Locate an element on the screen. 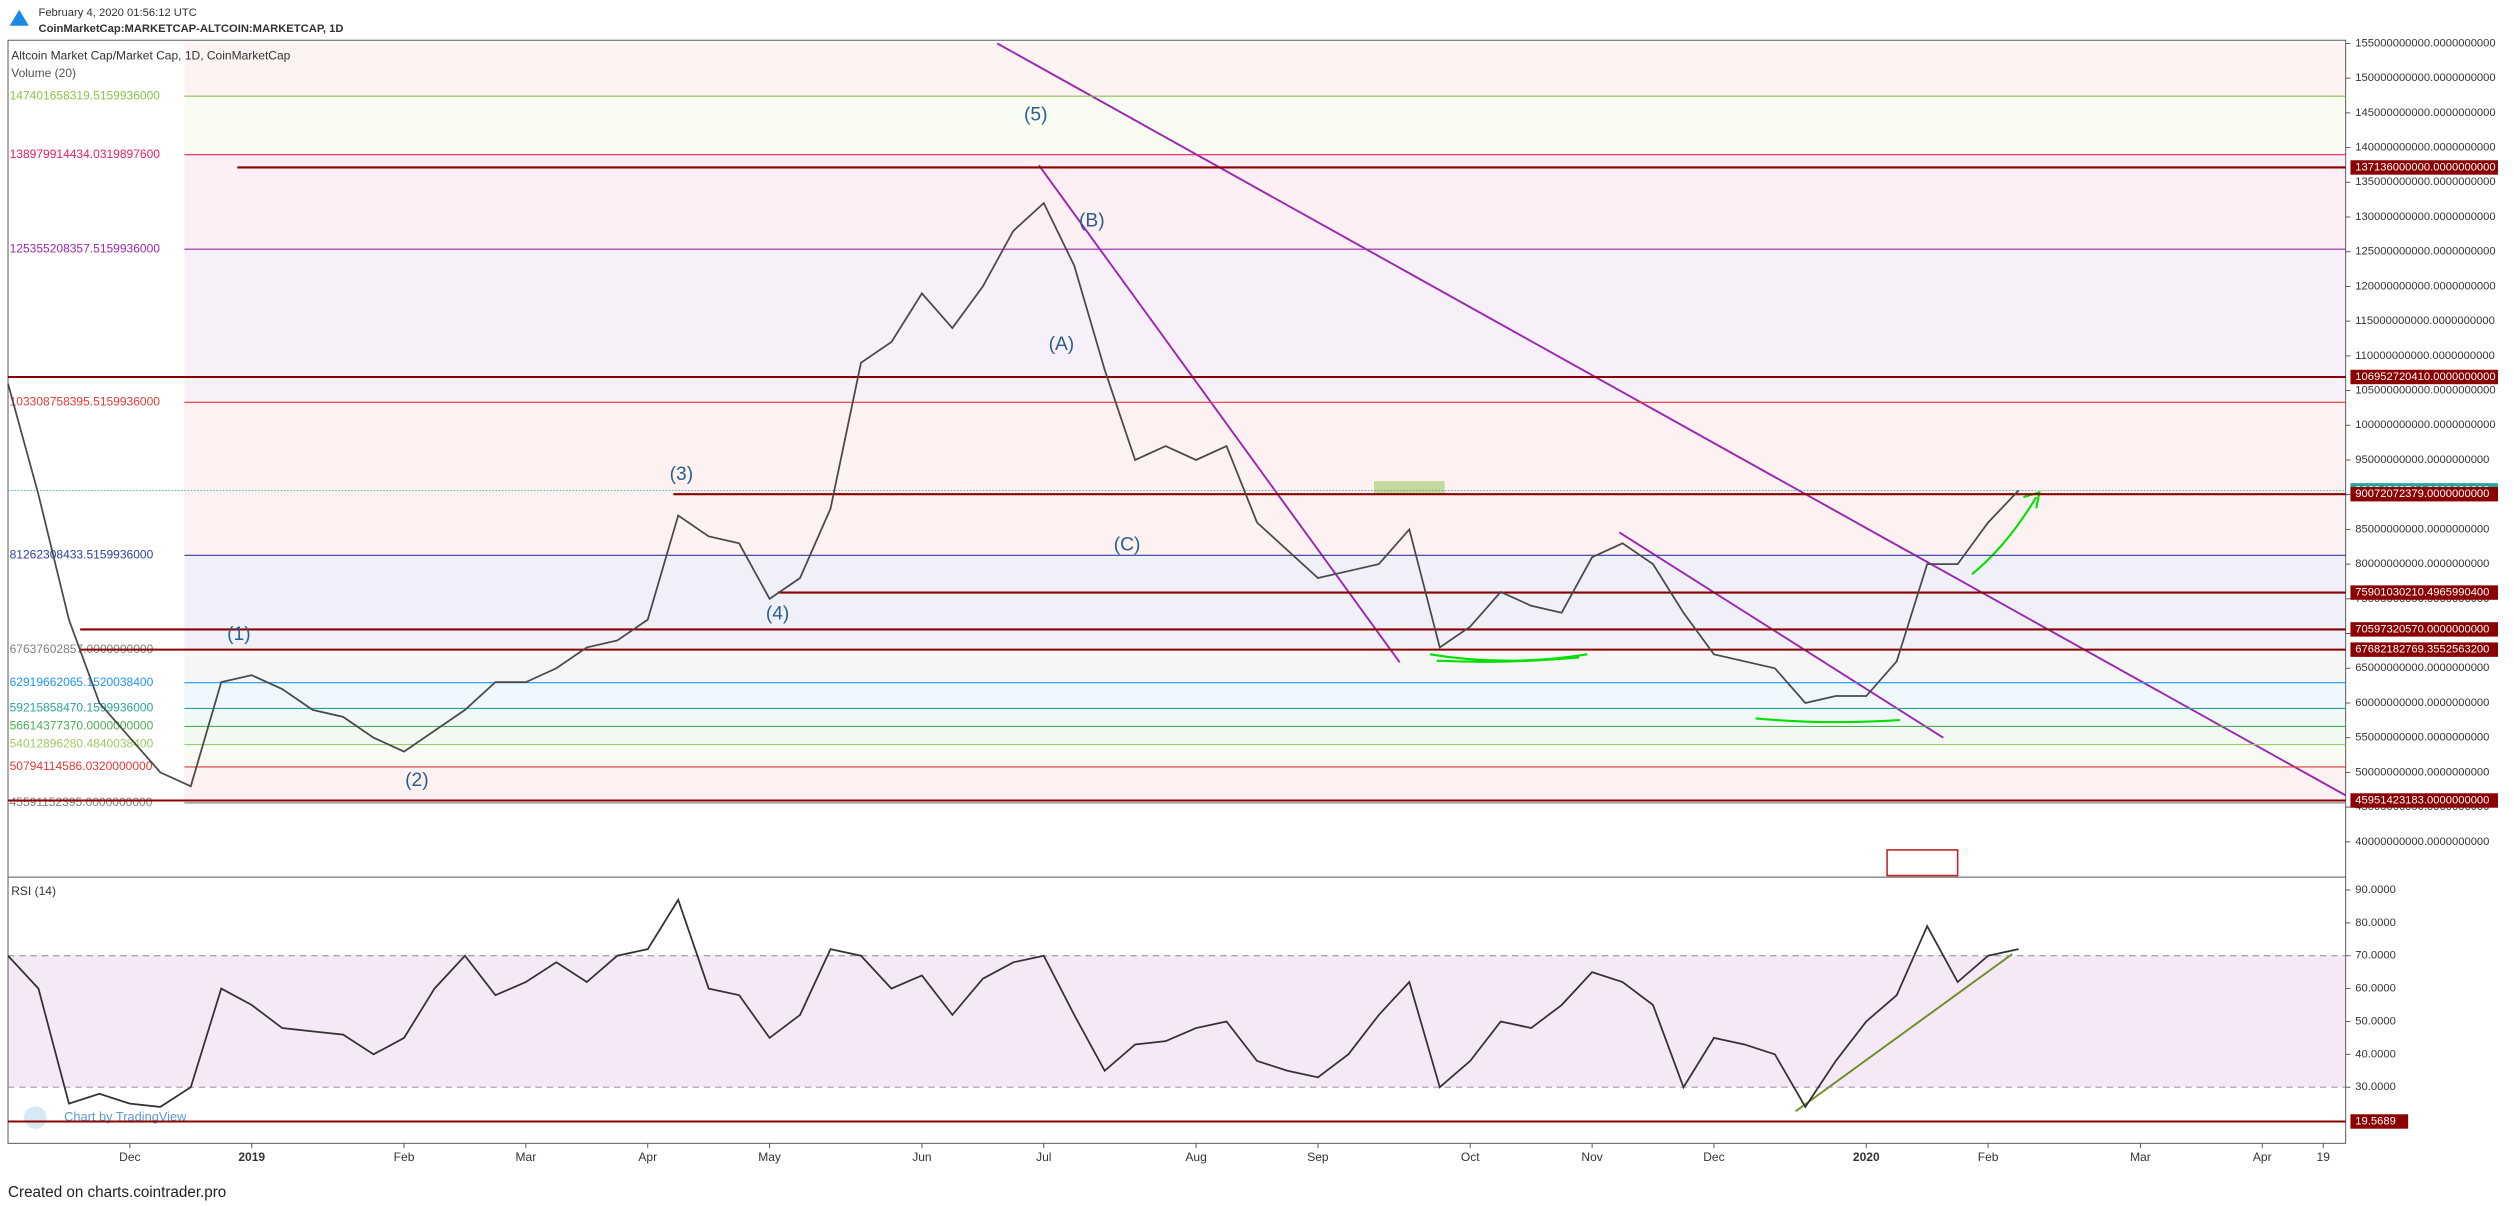 This screenshot has height=1206, width=2514. x-tick-label: Aug is located at coordinates (1195, 1157).